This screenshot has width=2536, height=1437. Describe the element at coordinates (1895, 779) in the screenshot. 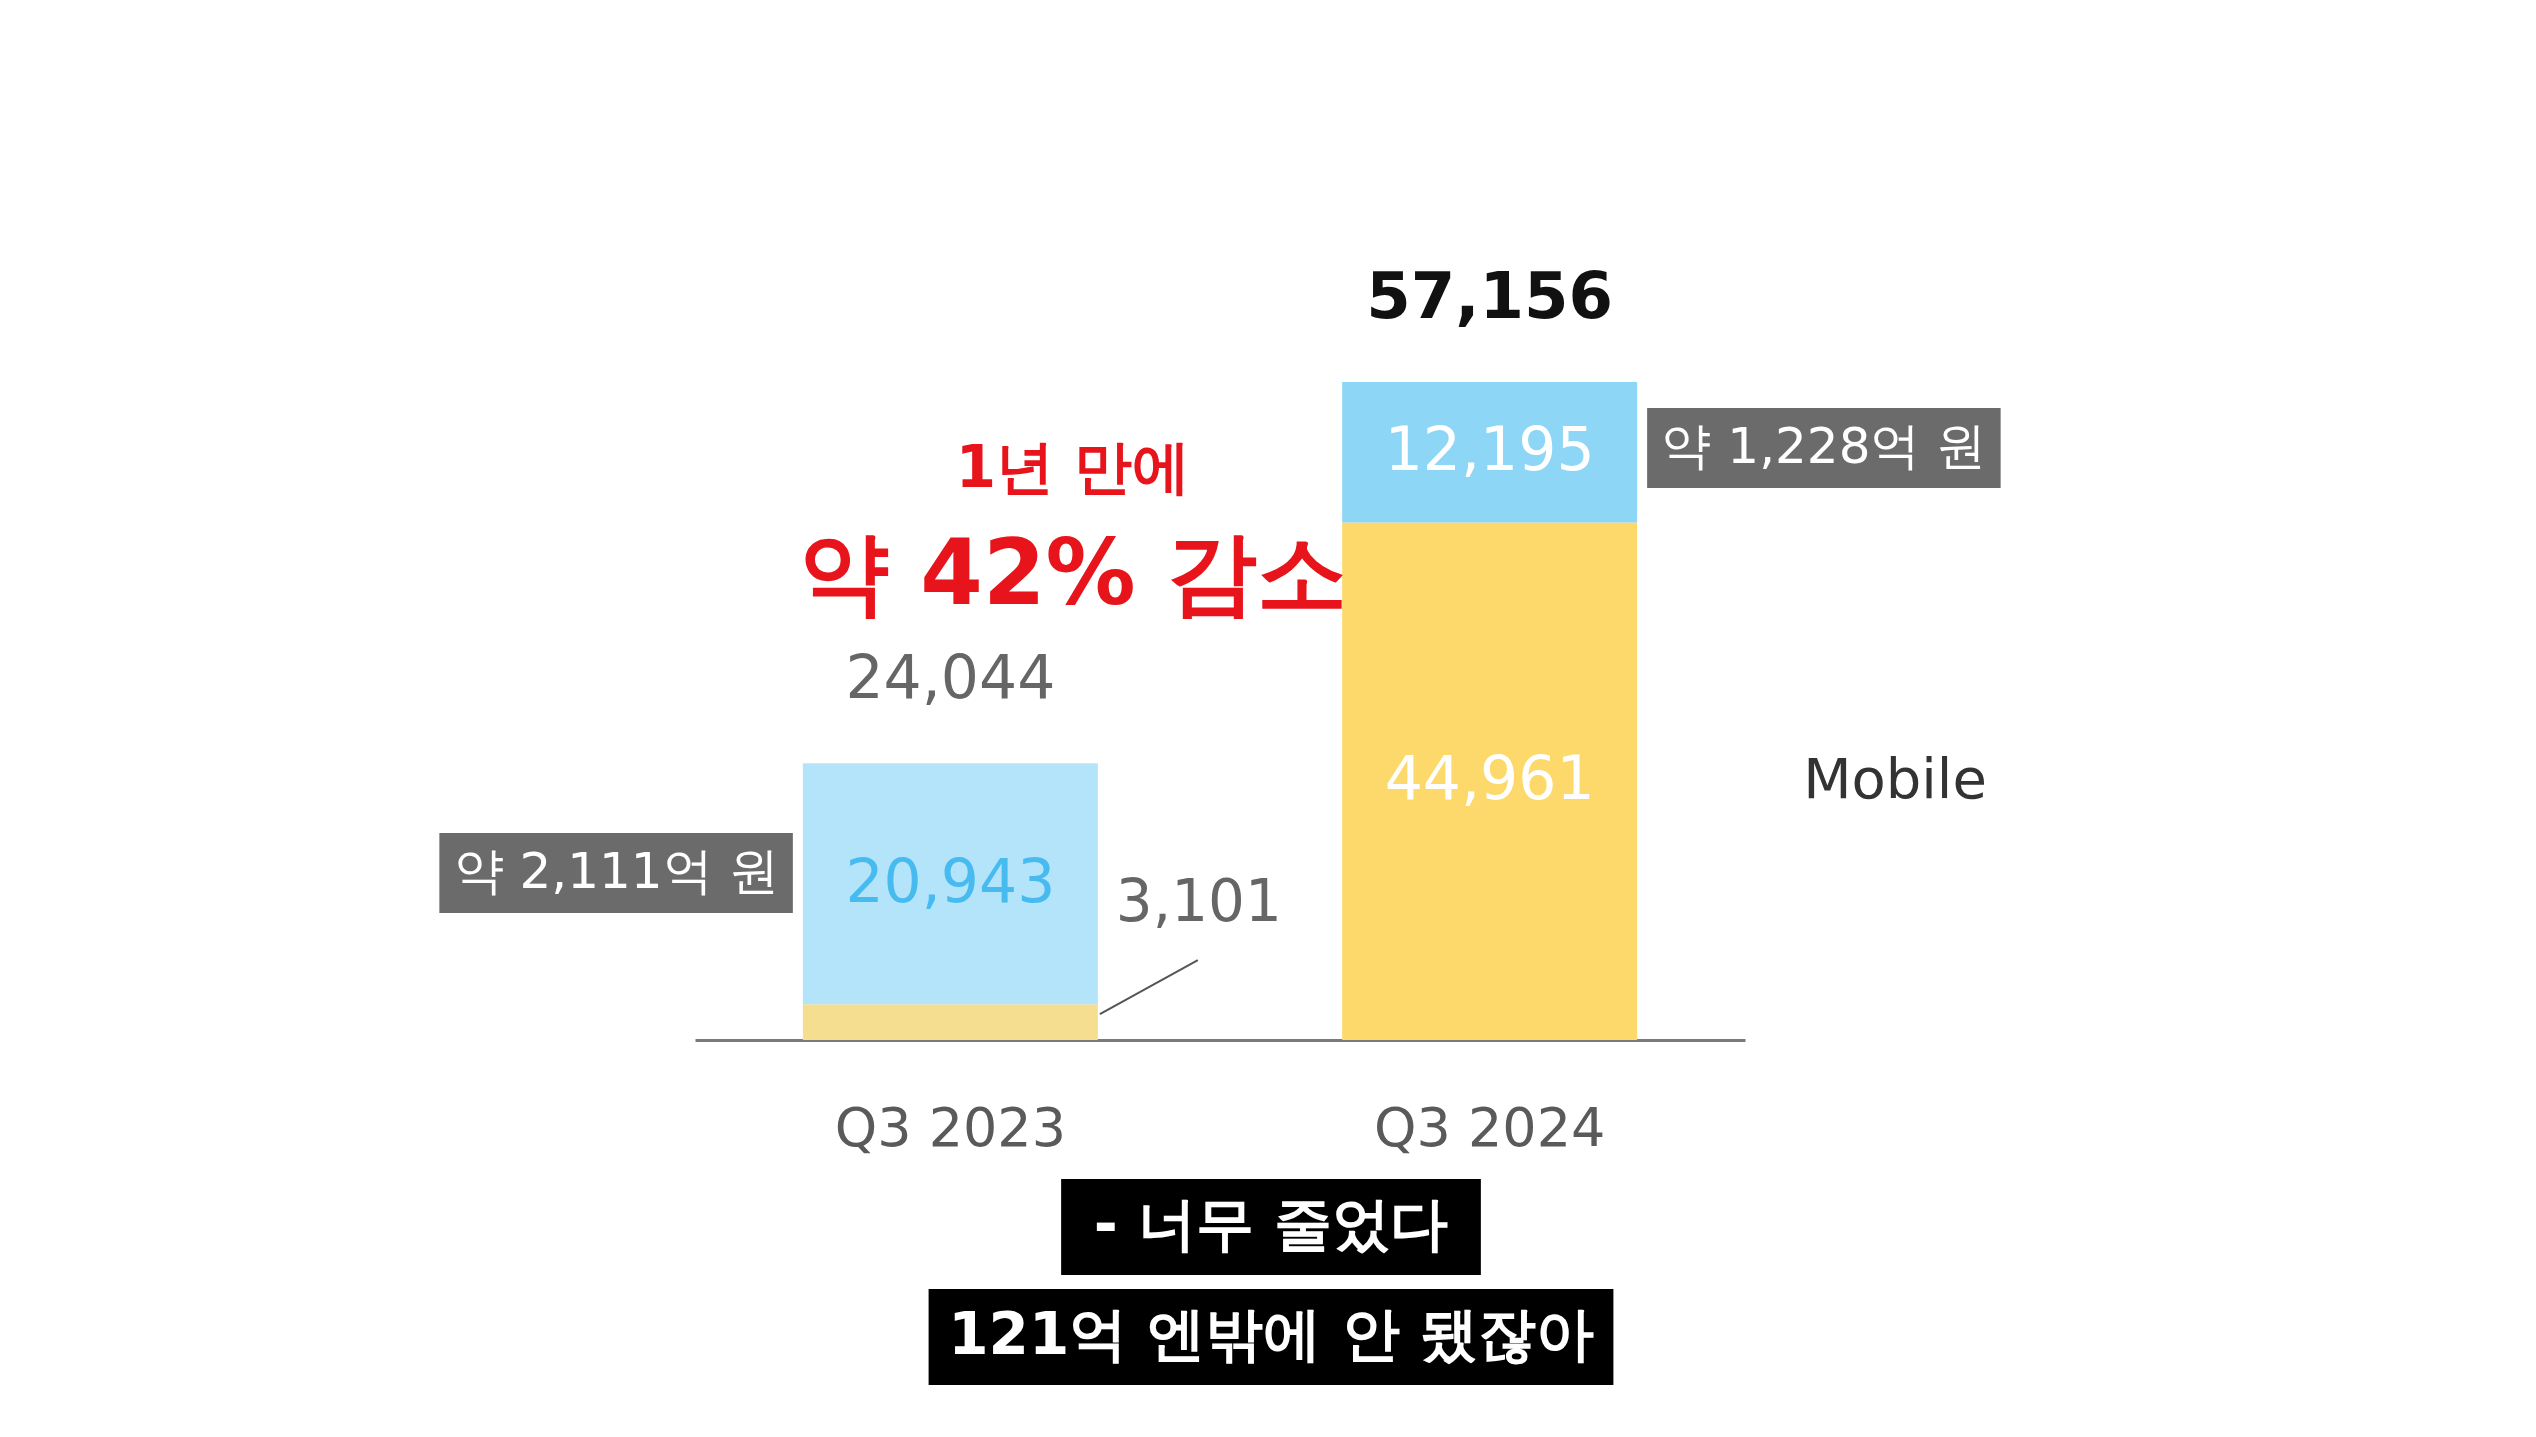

I see `text: Mobile` at that location.